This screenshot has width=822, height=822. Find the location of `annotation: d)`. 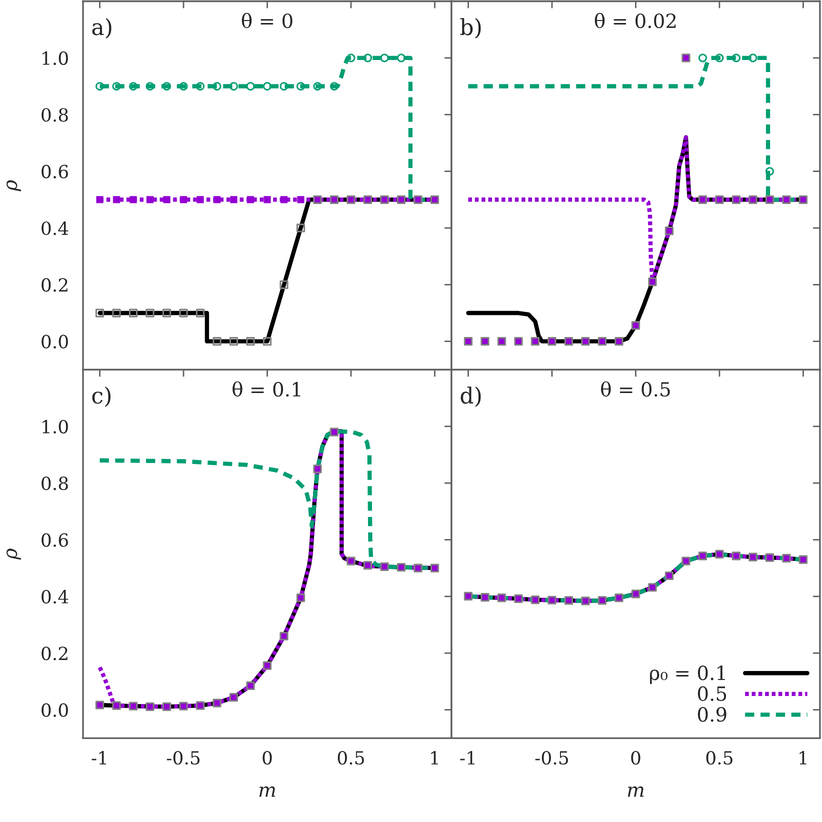

annotation: d) is located at coordinates (470, 396).